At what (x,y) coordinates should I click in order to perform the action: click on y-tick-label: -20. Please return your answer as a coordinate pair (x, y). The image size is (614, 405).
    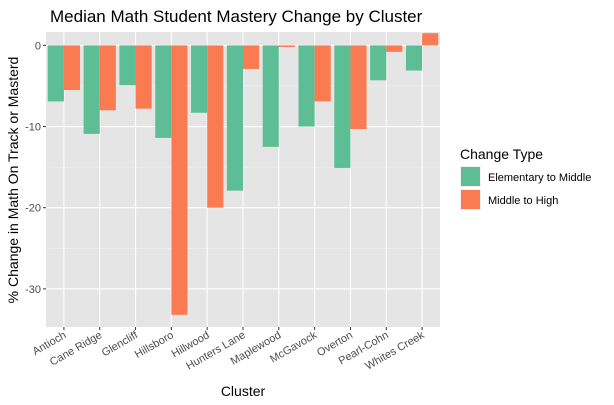
    Looking at the image, I should click on (33, 209).